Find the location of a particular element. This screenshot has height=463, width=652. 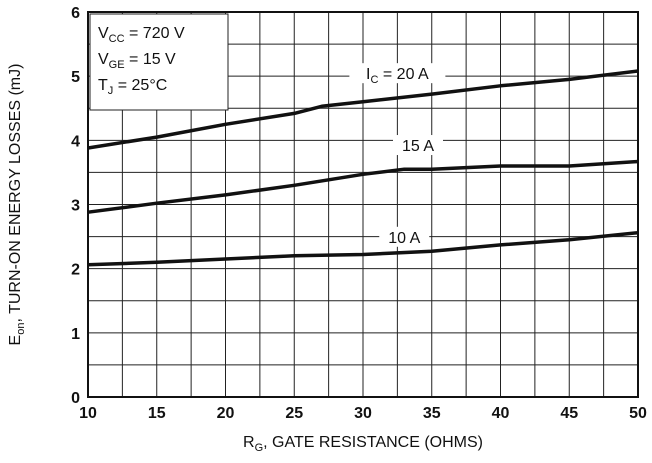

y-tick-label: 3 is located at coordinates (75, 206).